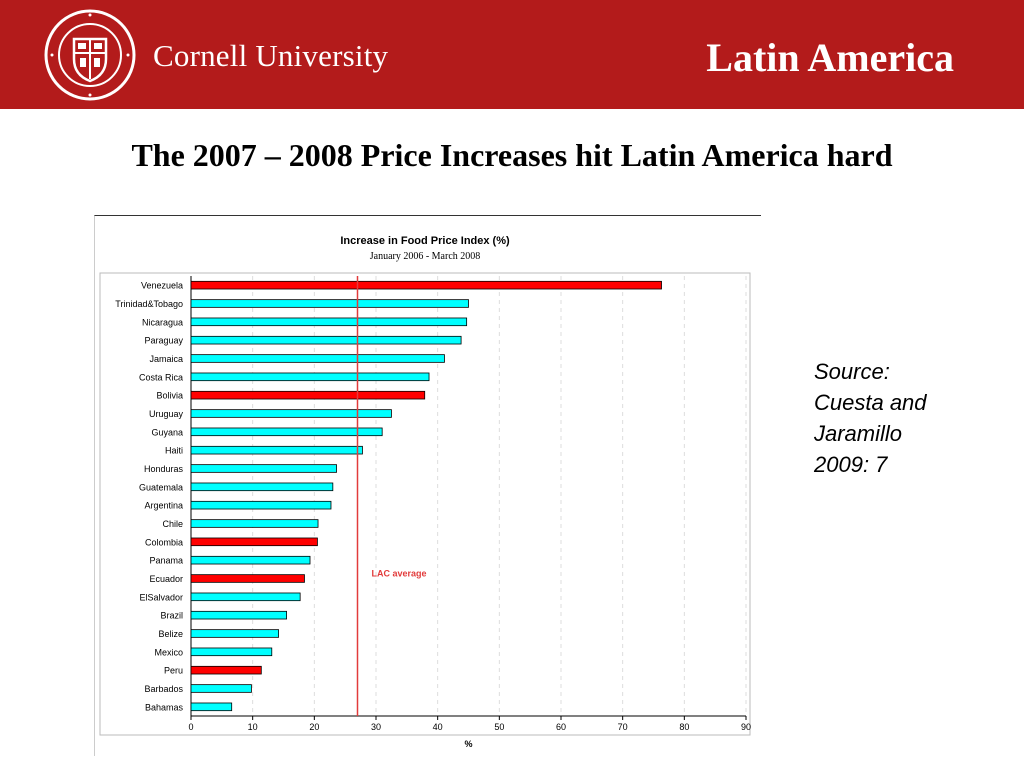  Describe the element at coordinates (329, 322) in the screenshot. I see `bar-nicaragua` at that location.